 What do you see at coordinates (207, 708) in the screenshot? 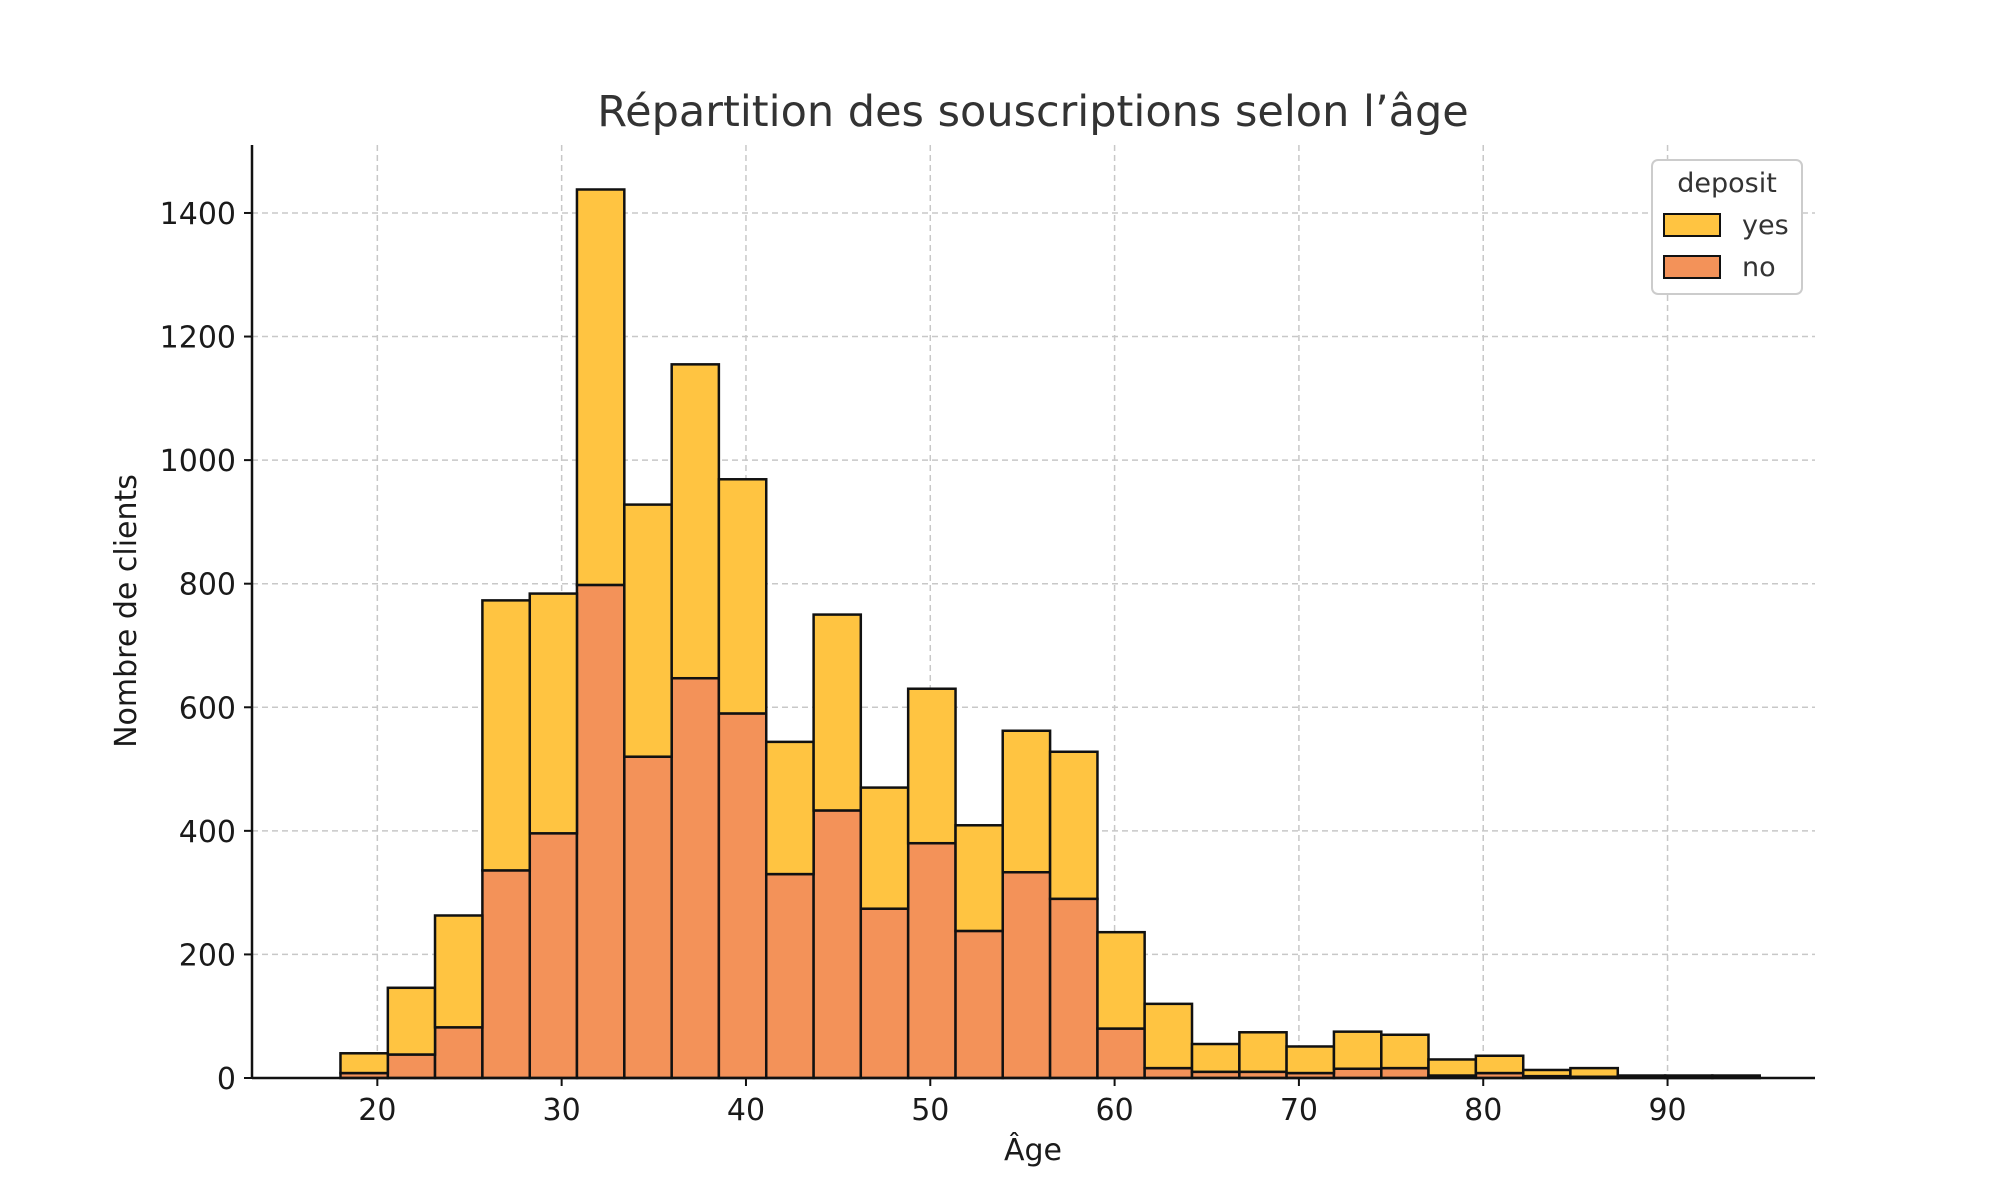
I see `y-tick-label: 600` at bounding box center [207, 708].